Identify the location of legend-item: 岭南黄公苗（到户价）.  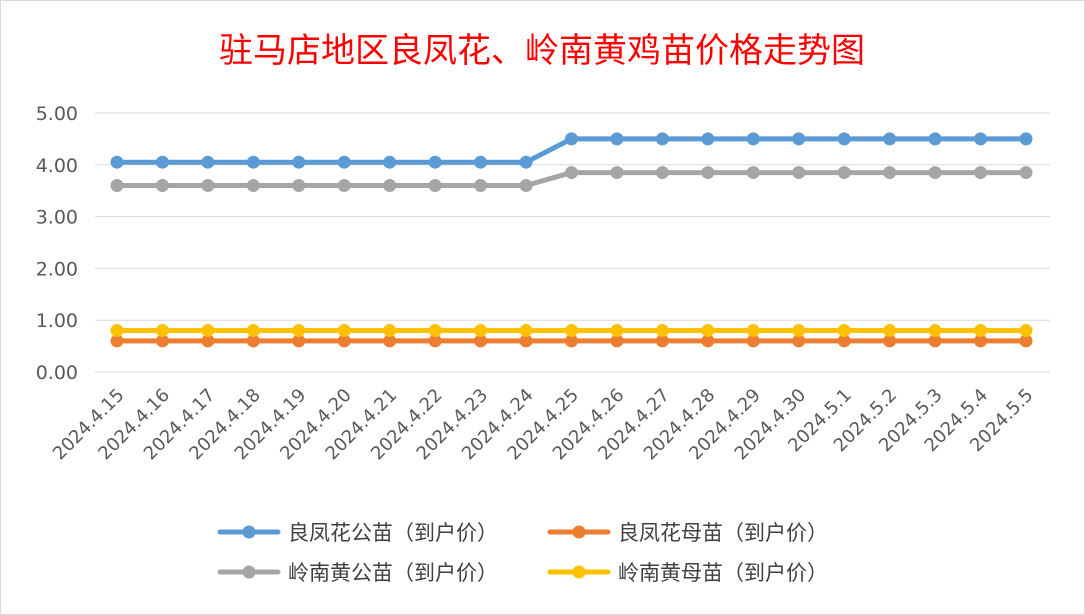
(357, 573).